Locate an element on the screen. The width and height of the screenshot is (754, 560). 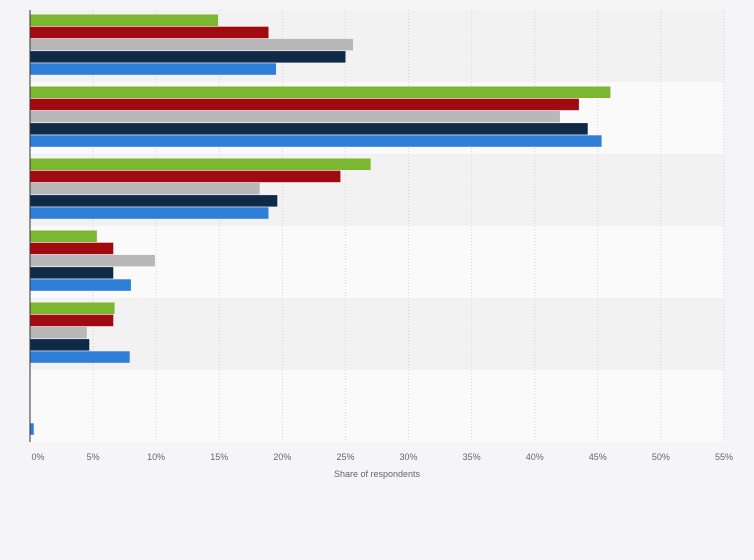
x-tick-label: 20% is located at coordinates (282, 457).